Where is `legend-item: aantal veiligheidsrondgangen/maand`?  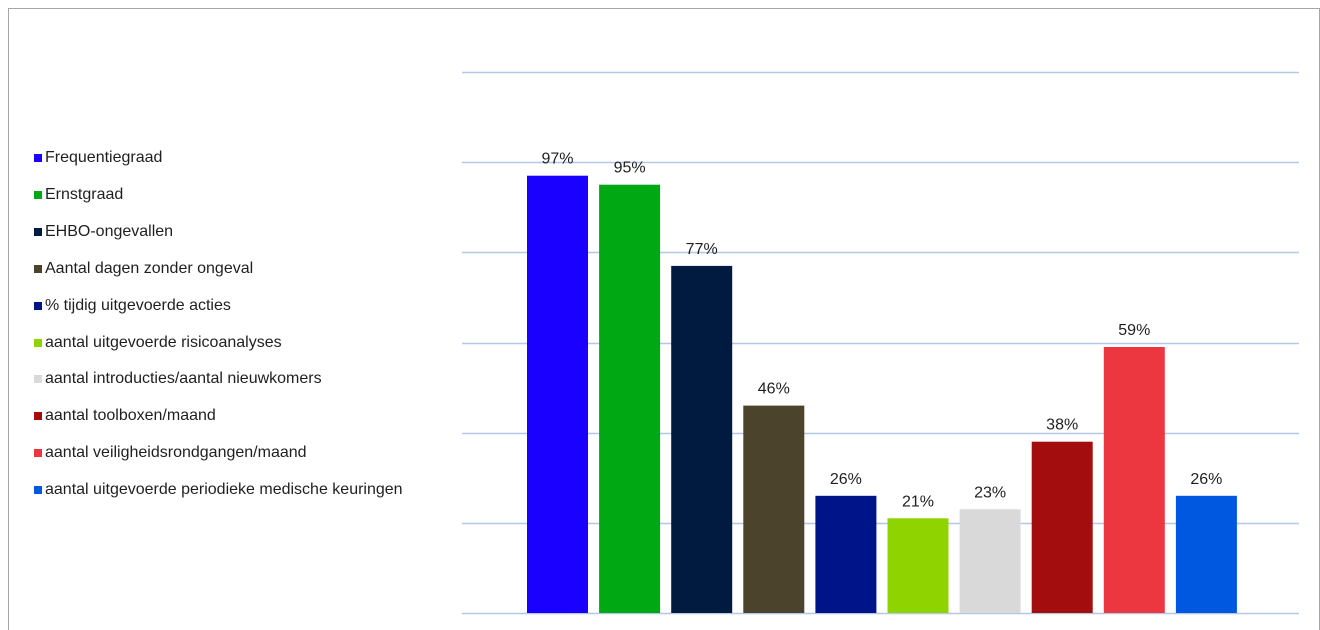 legend-item: aantal veiligheidsrondgangen/maand is located at coordinates (170, 453).